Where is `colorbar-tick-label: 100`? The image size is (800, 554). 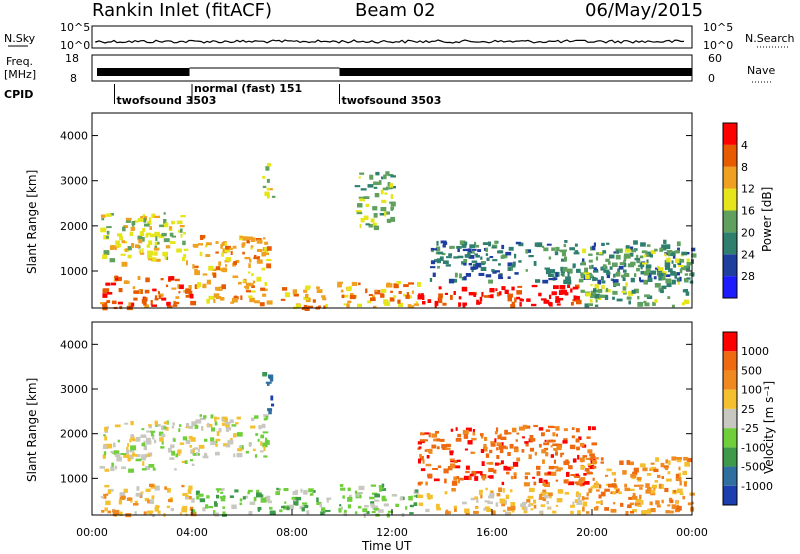 colorbar-tick-label: 100 is located at coordinates (751, 390).